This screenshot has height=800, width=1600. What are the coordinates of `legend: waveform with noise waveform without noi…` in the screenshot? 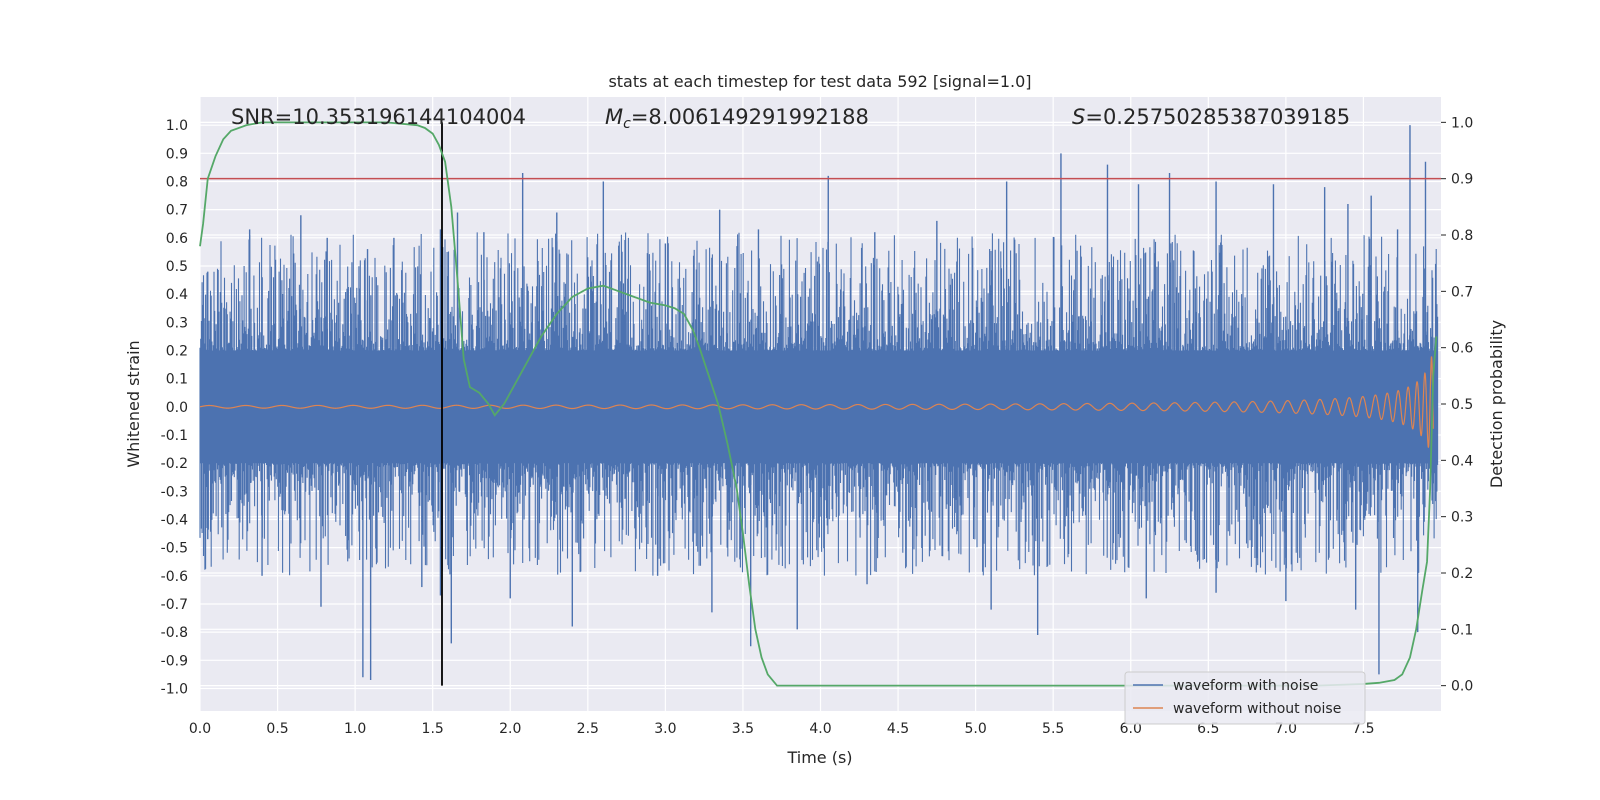 It's located at (1245, 698).